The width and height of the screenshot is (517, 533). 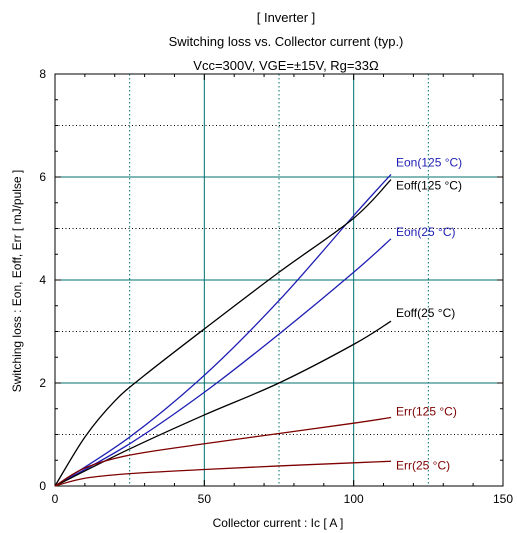 What do you see at coordinates (42, 280) in the screenshot?
I see `y-tick-label: 4` at bounding box center [42, 280].